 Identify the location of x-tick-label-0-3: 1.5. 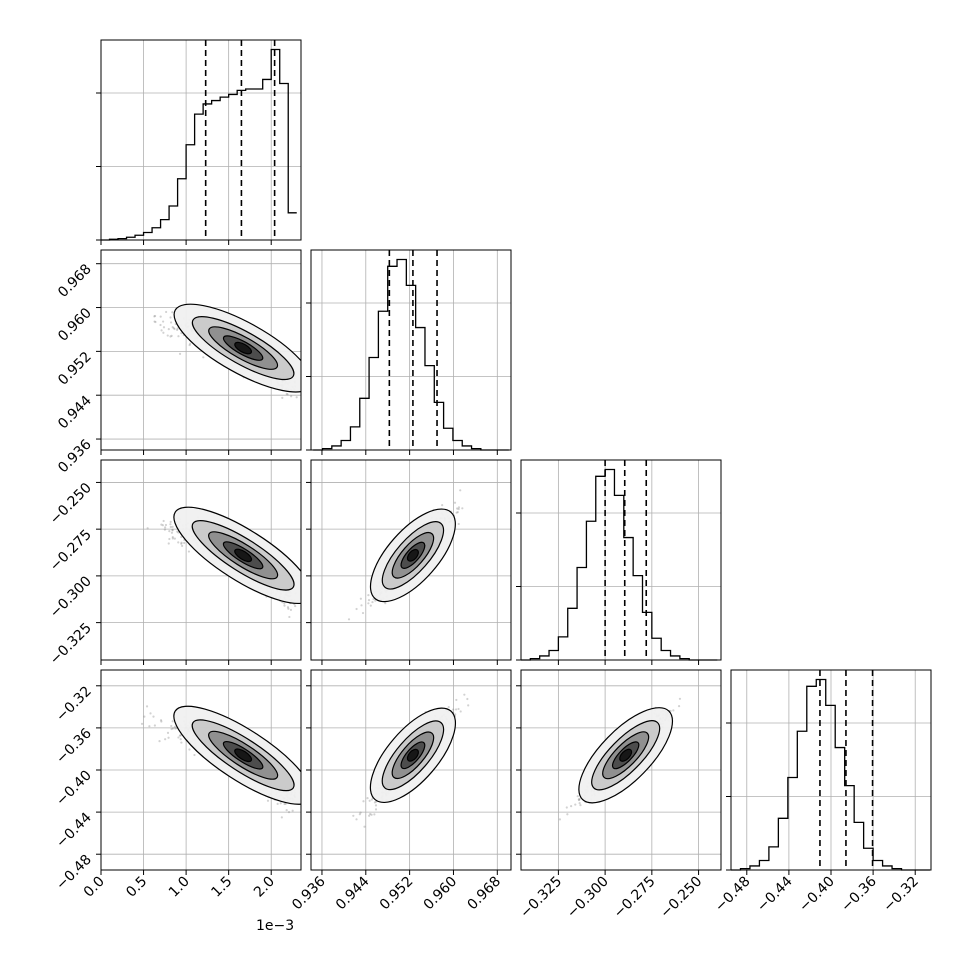
(221, 887).